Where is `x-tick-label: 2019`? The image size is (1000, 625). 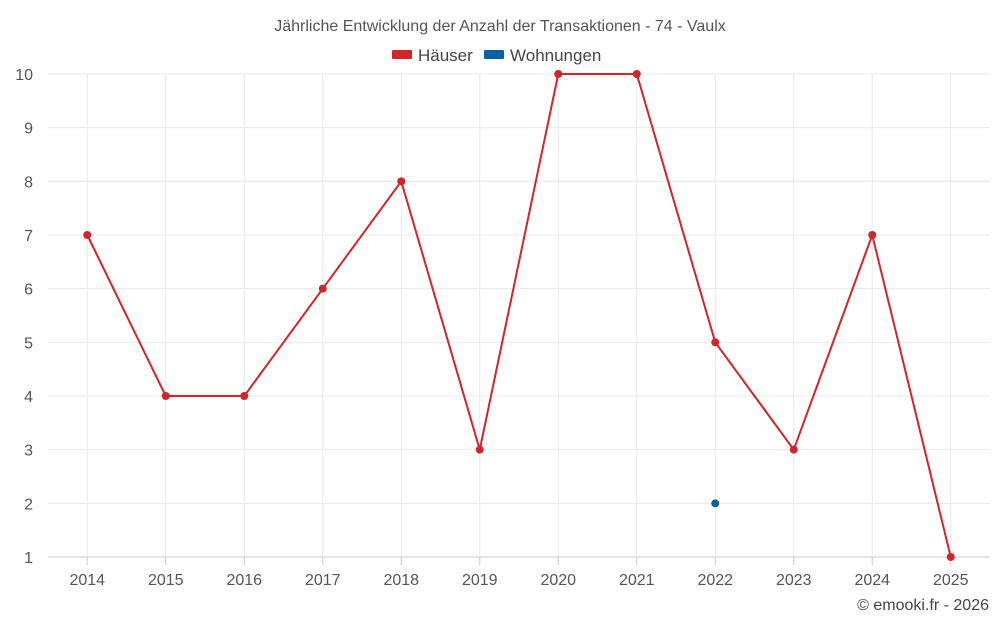 x-tick-label: 2019 is located at coordinates (480, 580).